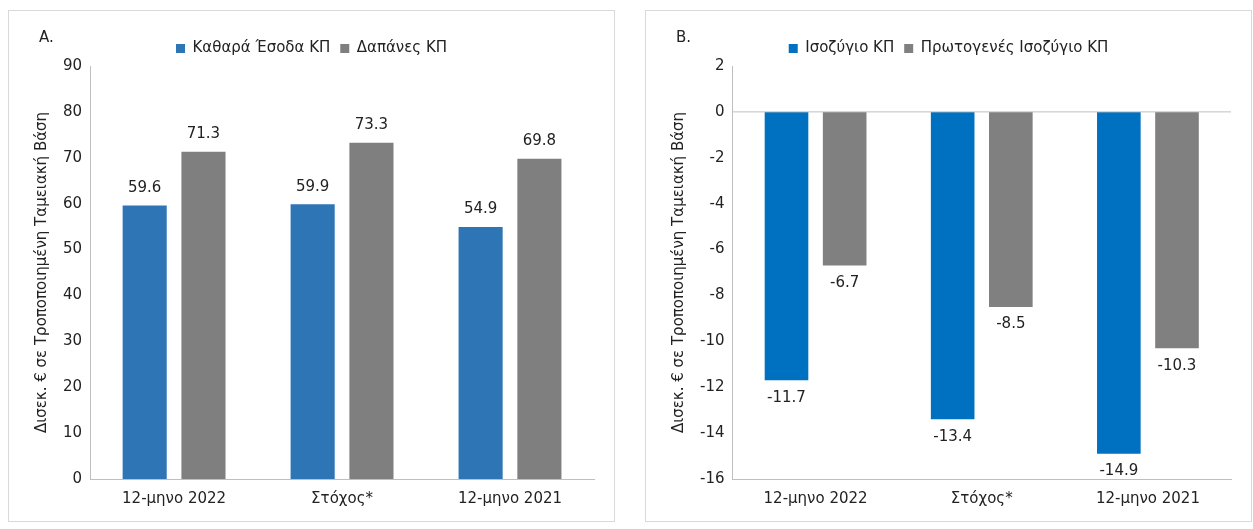 The width and height of the screenshot is (1253, 529). What do you see at coordinates (717, 202) in the screenshot?
I see `y-tick-label: -4` at bounding box center [717, 202].